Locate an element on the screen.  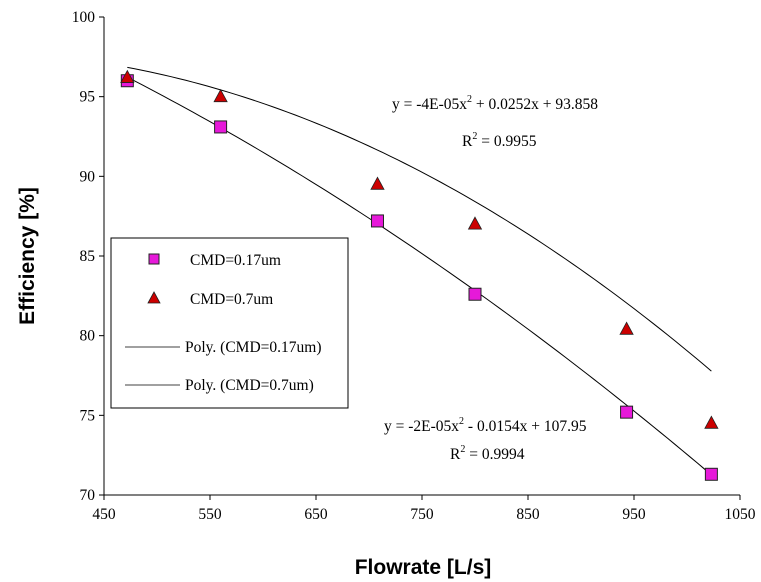
y-tick-label: 85 is located at coordinates (88, 256).